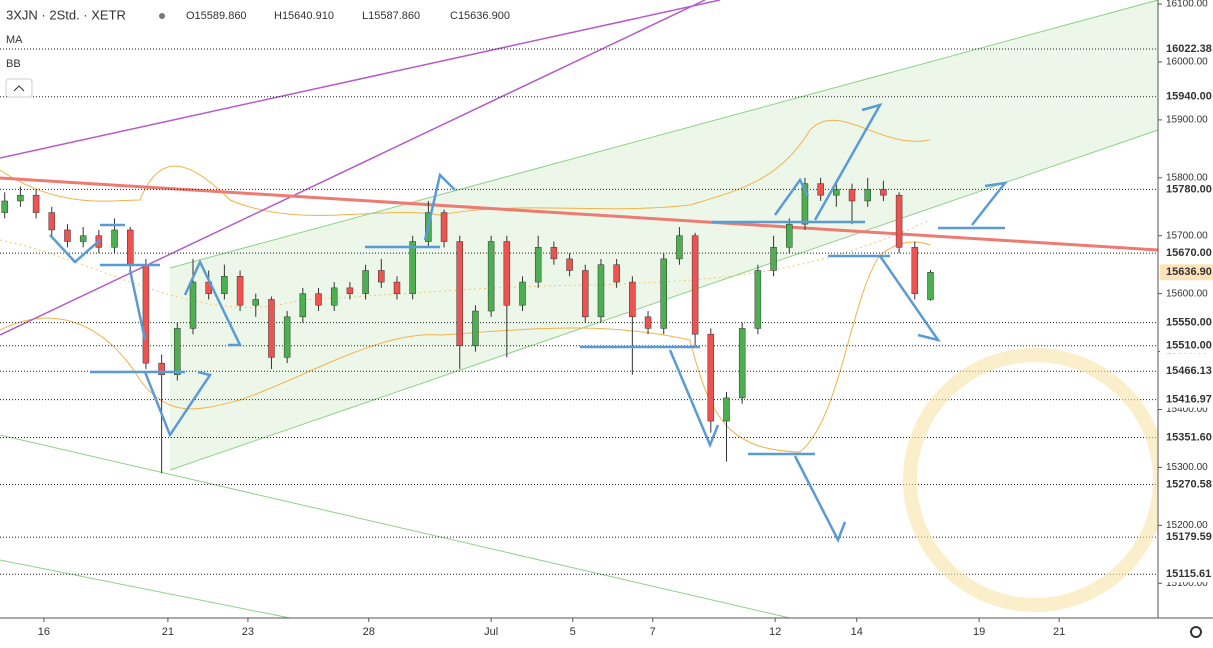 This screenshot has height=648, width=1213. What do you see at coordinates (1189, 371) in the screenshot?
I see `level-label: 15466.13` at bounding box center [1189, 371].